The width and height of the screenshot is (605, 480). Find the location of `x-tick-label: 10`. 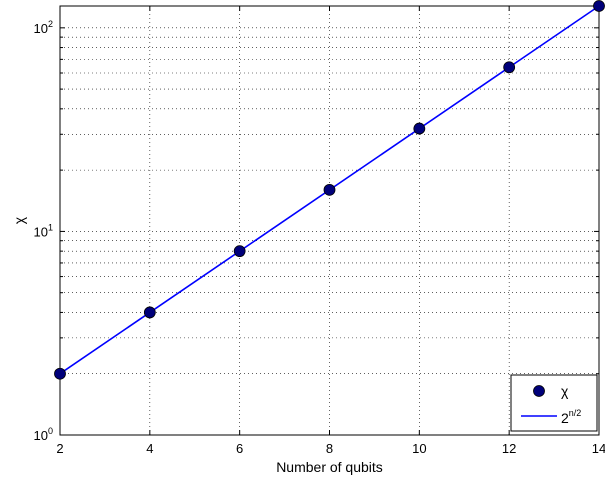

x-tick-label: 10 is located at coordinates (419, 448).